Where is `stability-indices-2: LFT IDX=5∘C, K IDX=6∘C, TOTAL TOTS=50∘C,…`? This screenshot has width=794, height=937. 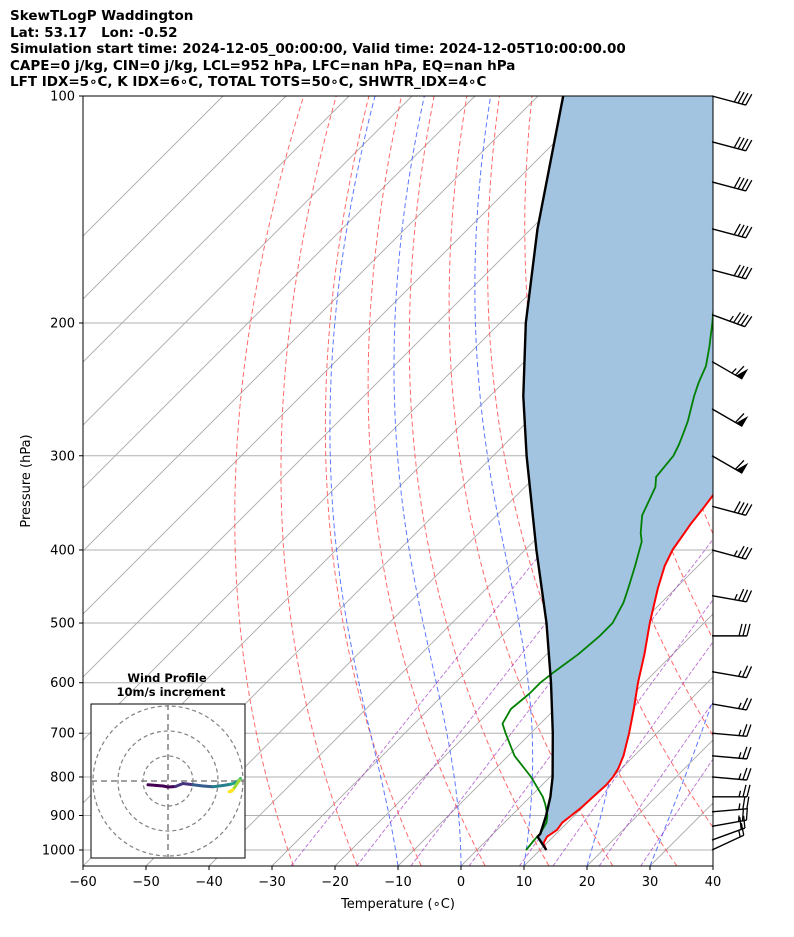
stability-indices-2: LFT IDX=5∘C, K IDX=6∘C, TOTAL TOTS=50∘C,… is located at coordinates (248, 82).